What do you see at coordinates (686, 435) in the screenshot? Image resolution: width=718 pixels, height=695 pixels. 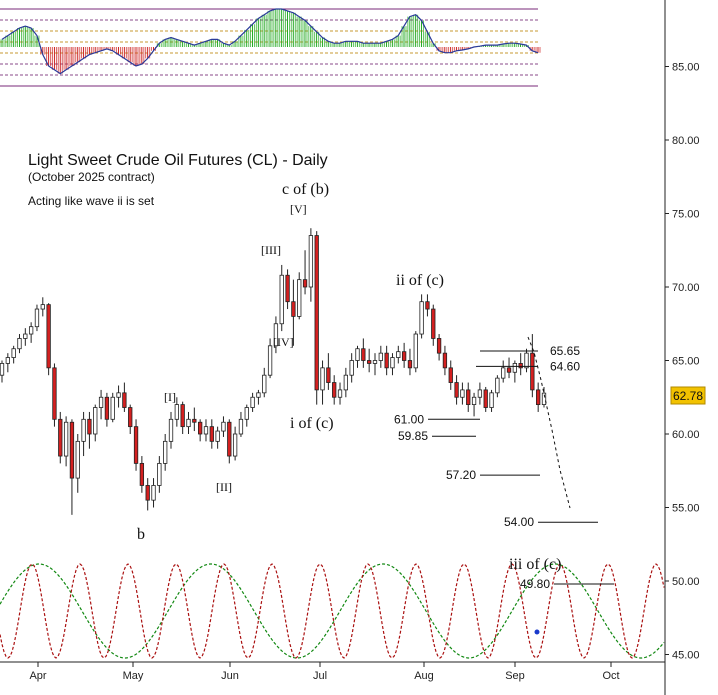 I see `y-tick-label: 60.00` at bounding box center [686, 435].